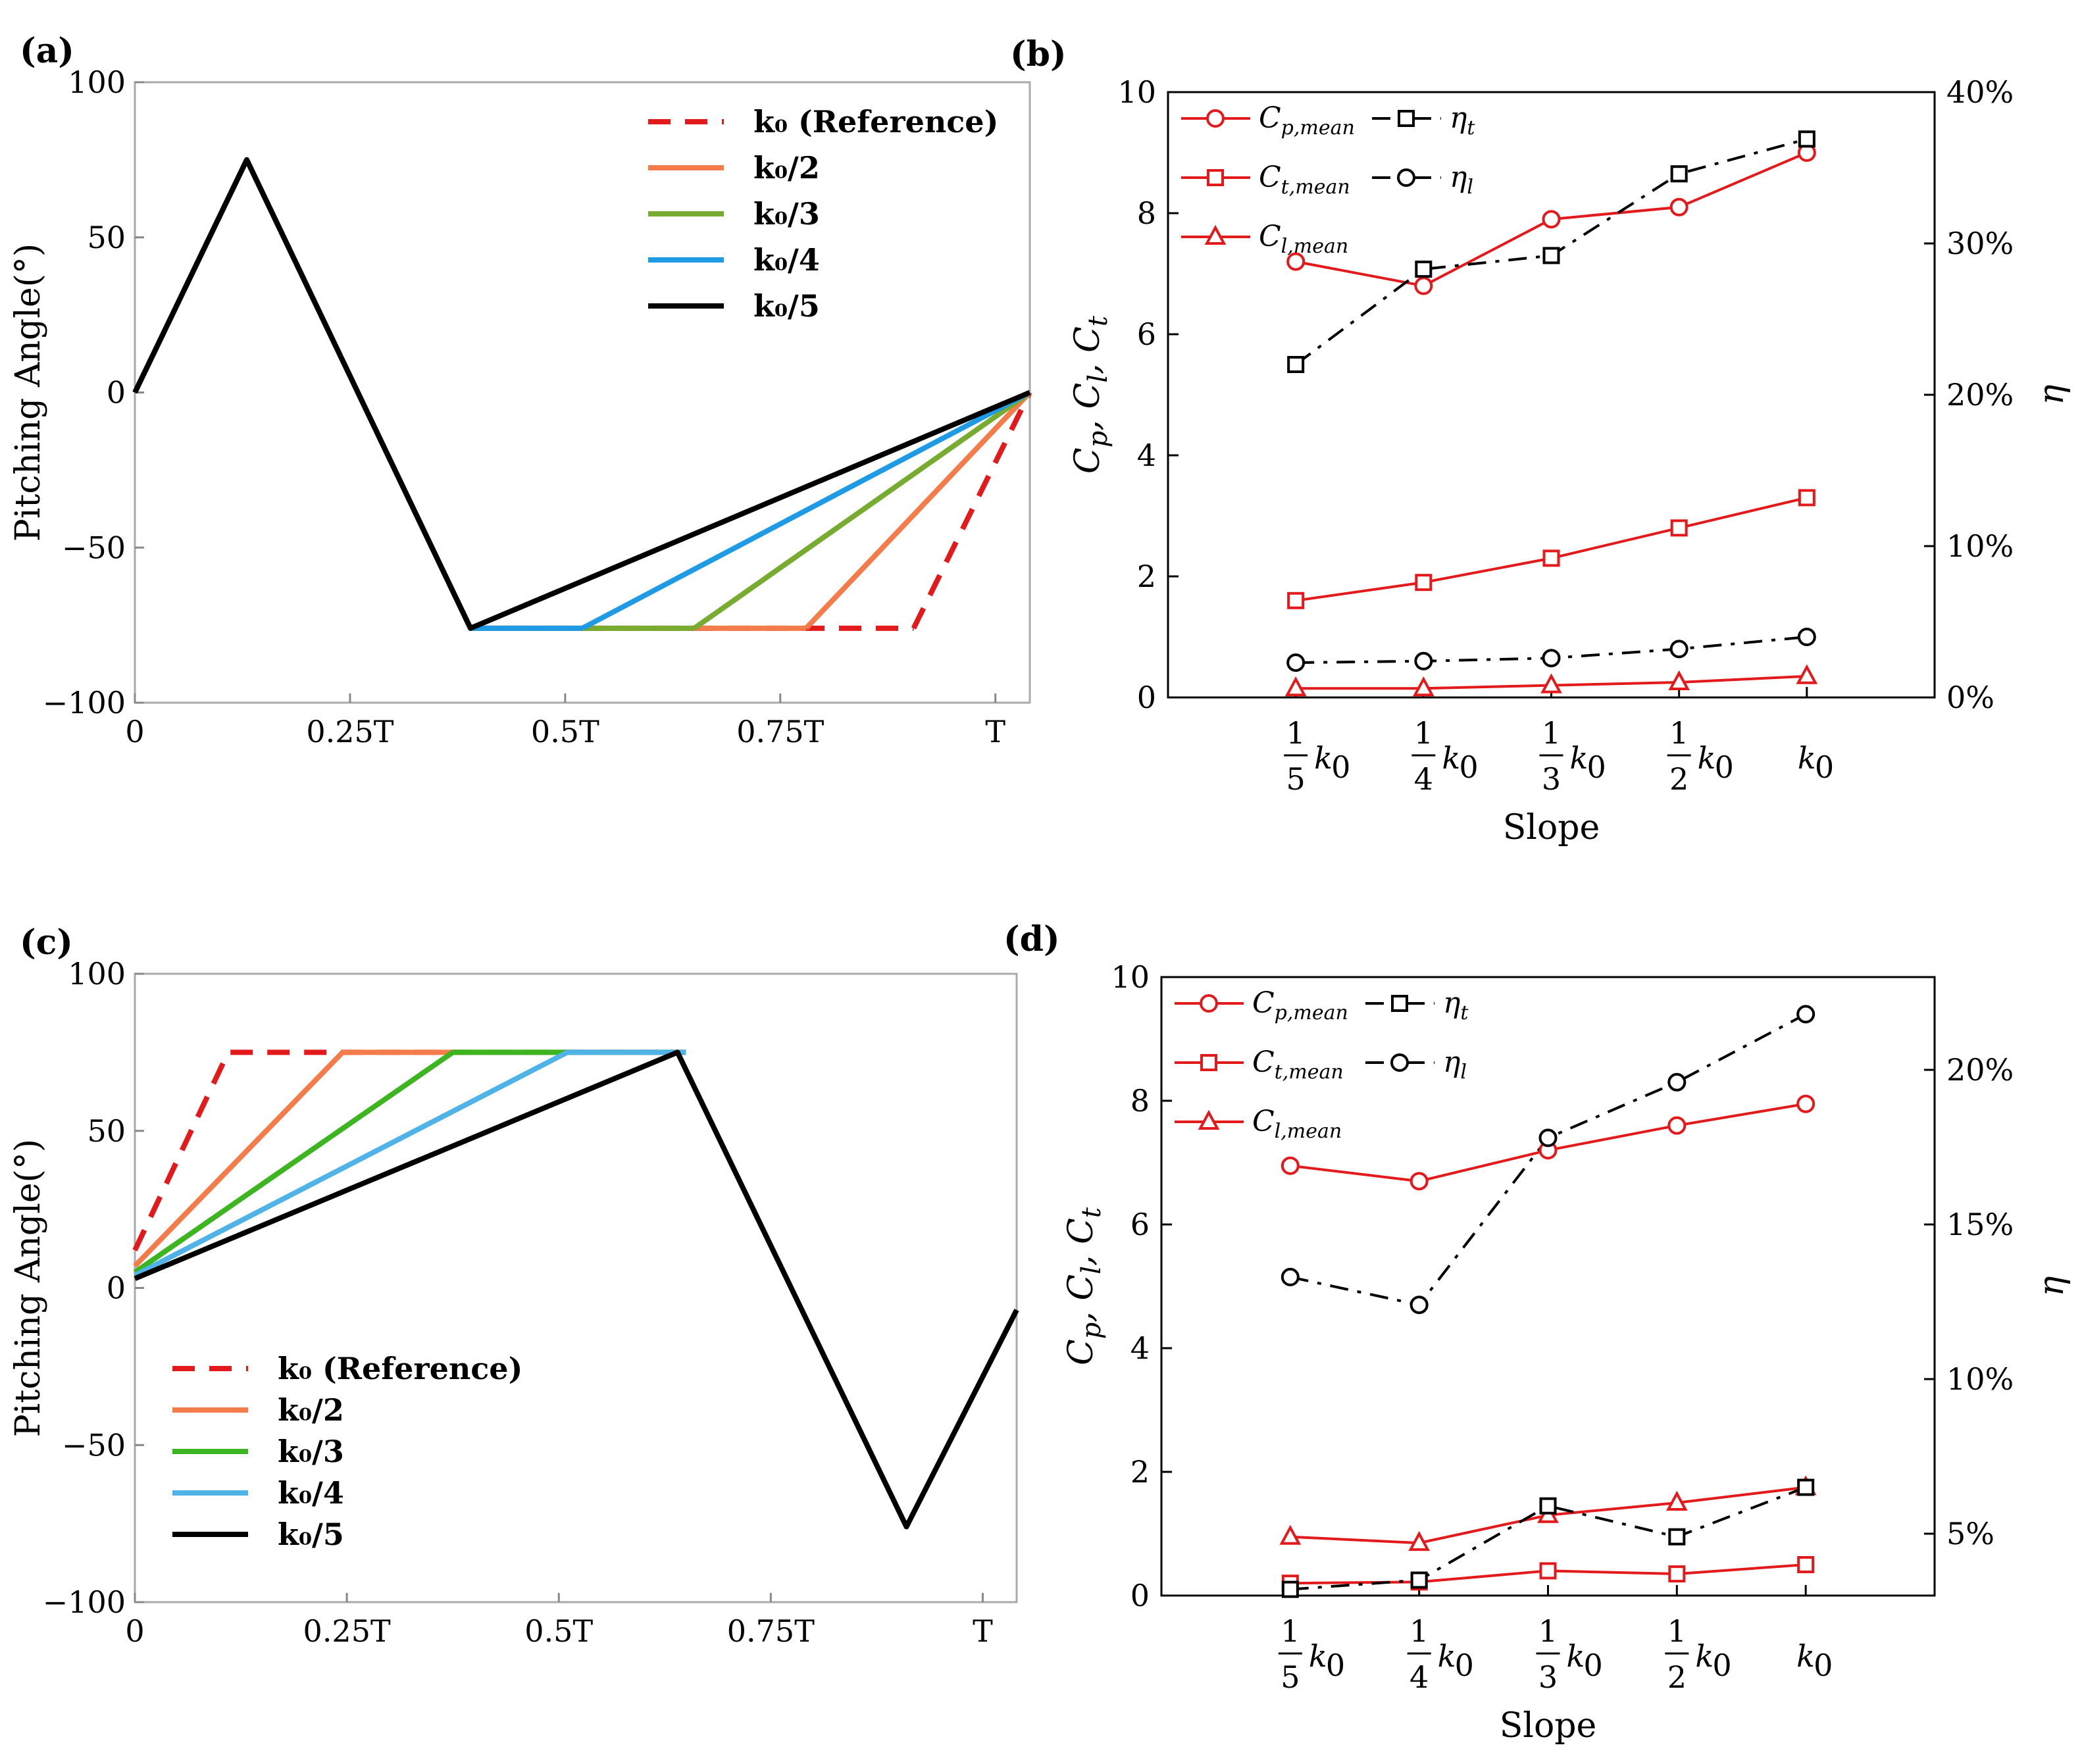 This screenshot has height=1764, width=2082. What do you see at coordinates (875, 121) in the screenshot?
I see `legend-label: k₀ (Reference)` at bounding box center [875, 121].